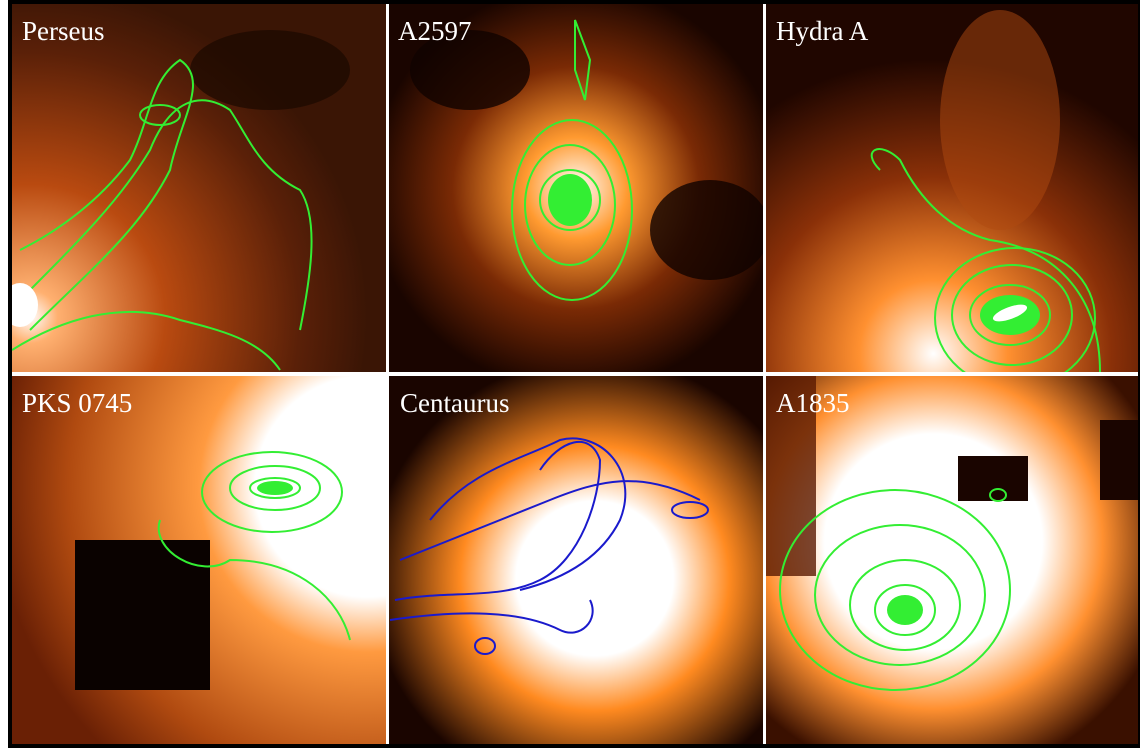 The height and width of the screenshot is (748, 1140). Describe the element at coordinates (813, 403) in the screenshot. I see `panel-label: A1835` at that location.